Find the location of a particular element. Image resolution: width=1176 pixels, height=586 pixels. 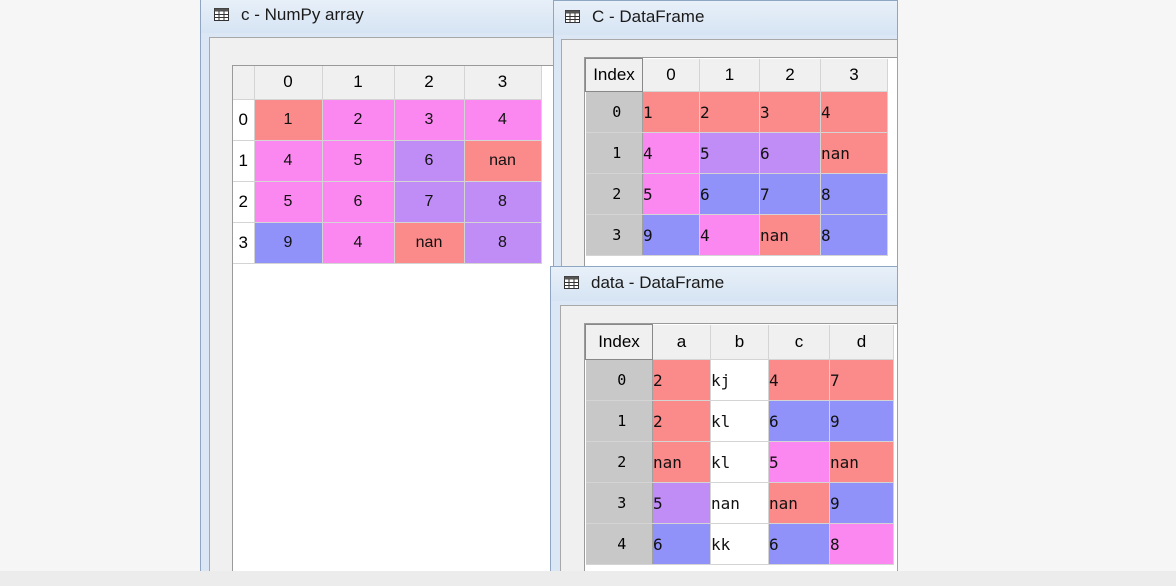

row-header: 4 is located at coordinates (619, 544).